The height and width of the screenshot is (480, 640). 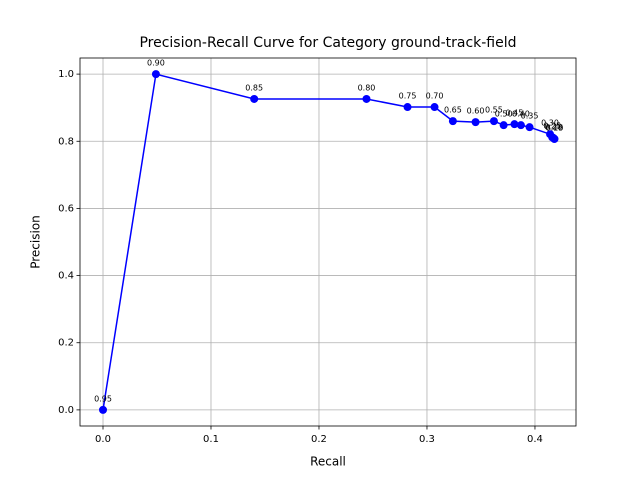 I want to click on y-tick-label: 0.6, so click(x=66, y=208).